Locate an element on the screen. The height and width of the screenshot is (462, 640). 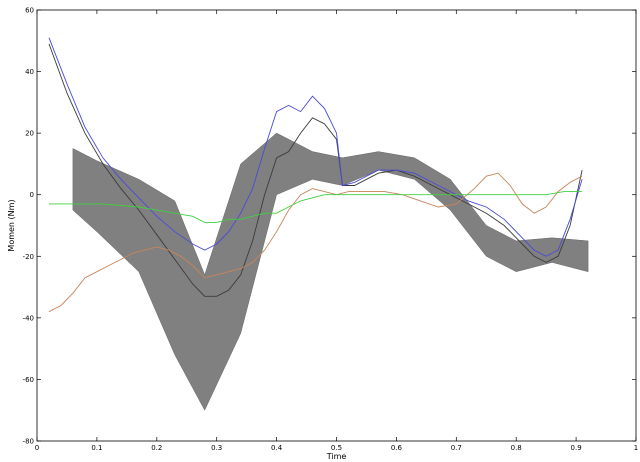
x-tick-label: 0.4 is located at coordinates (277, 448).